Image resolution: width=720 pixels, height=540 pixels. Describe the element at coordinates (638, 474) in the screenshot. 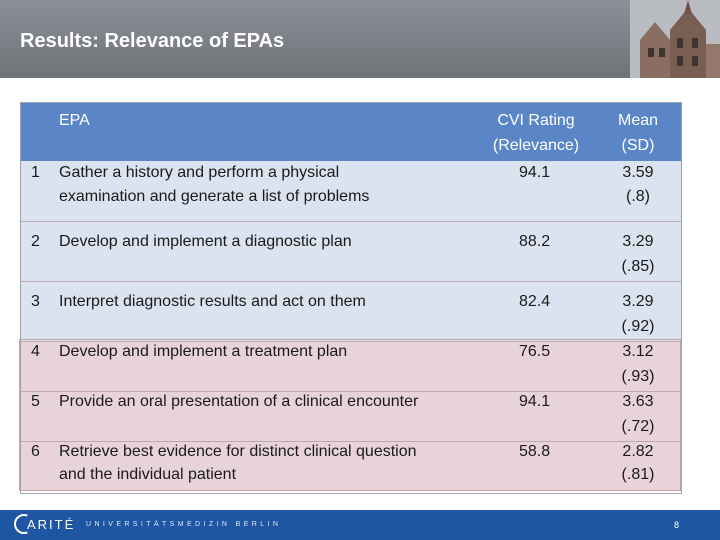

I see `sd-value: (.81)` at that location.